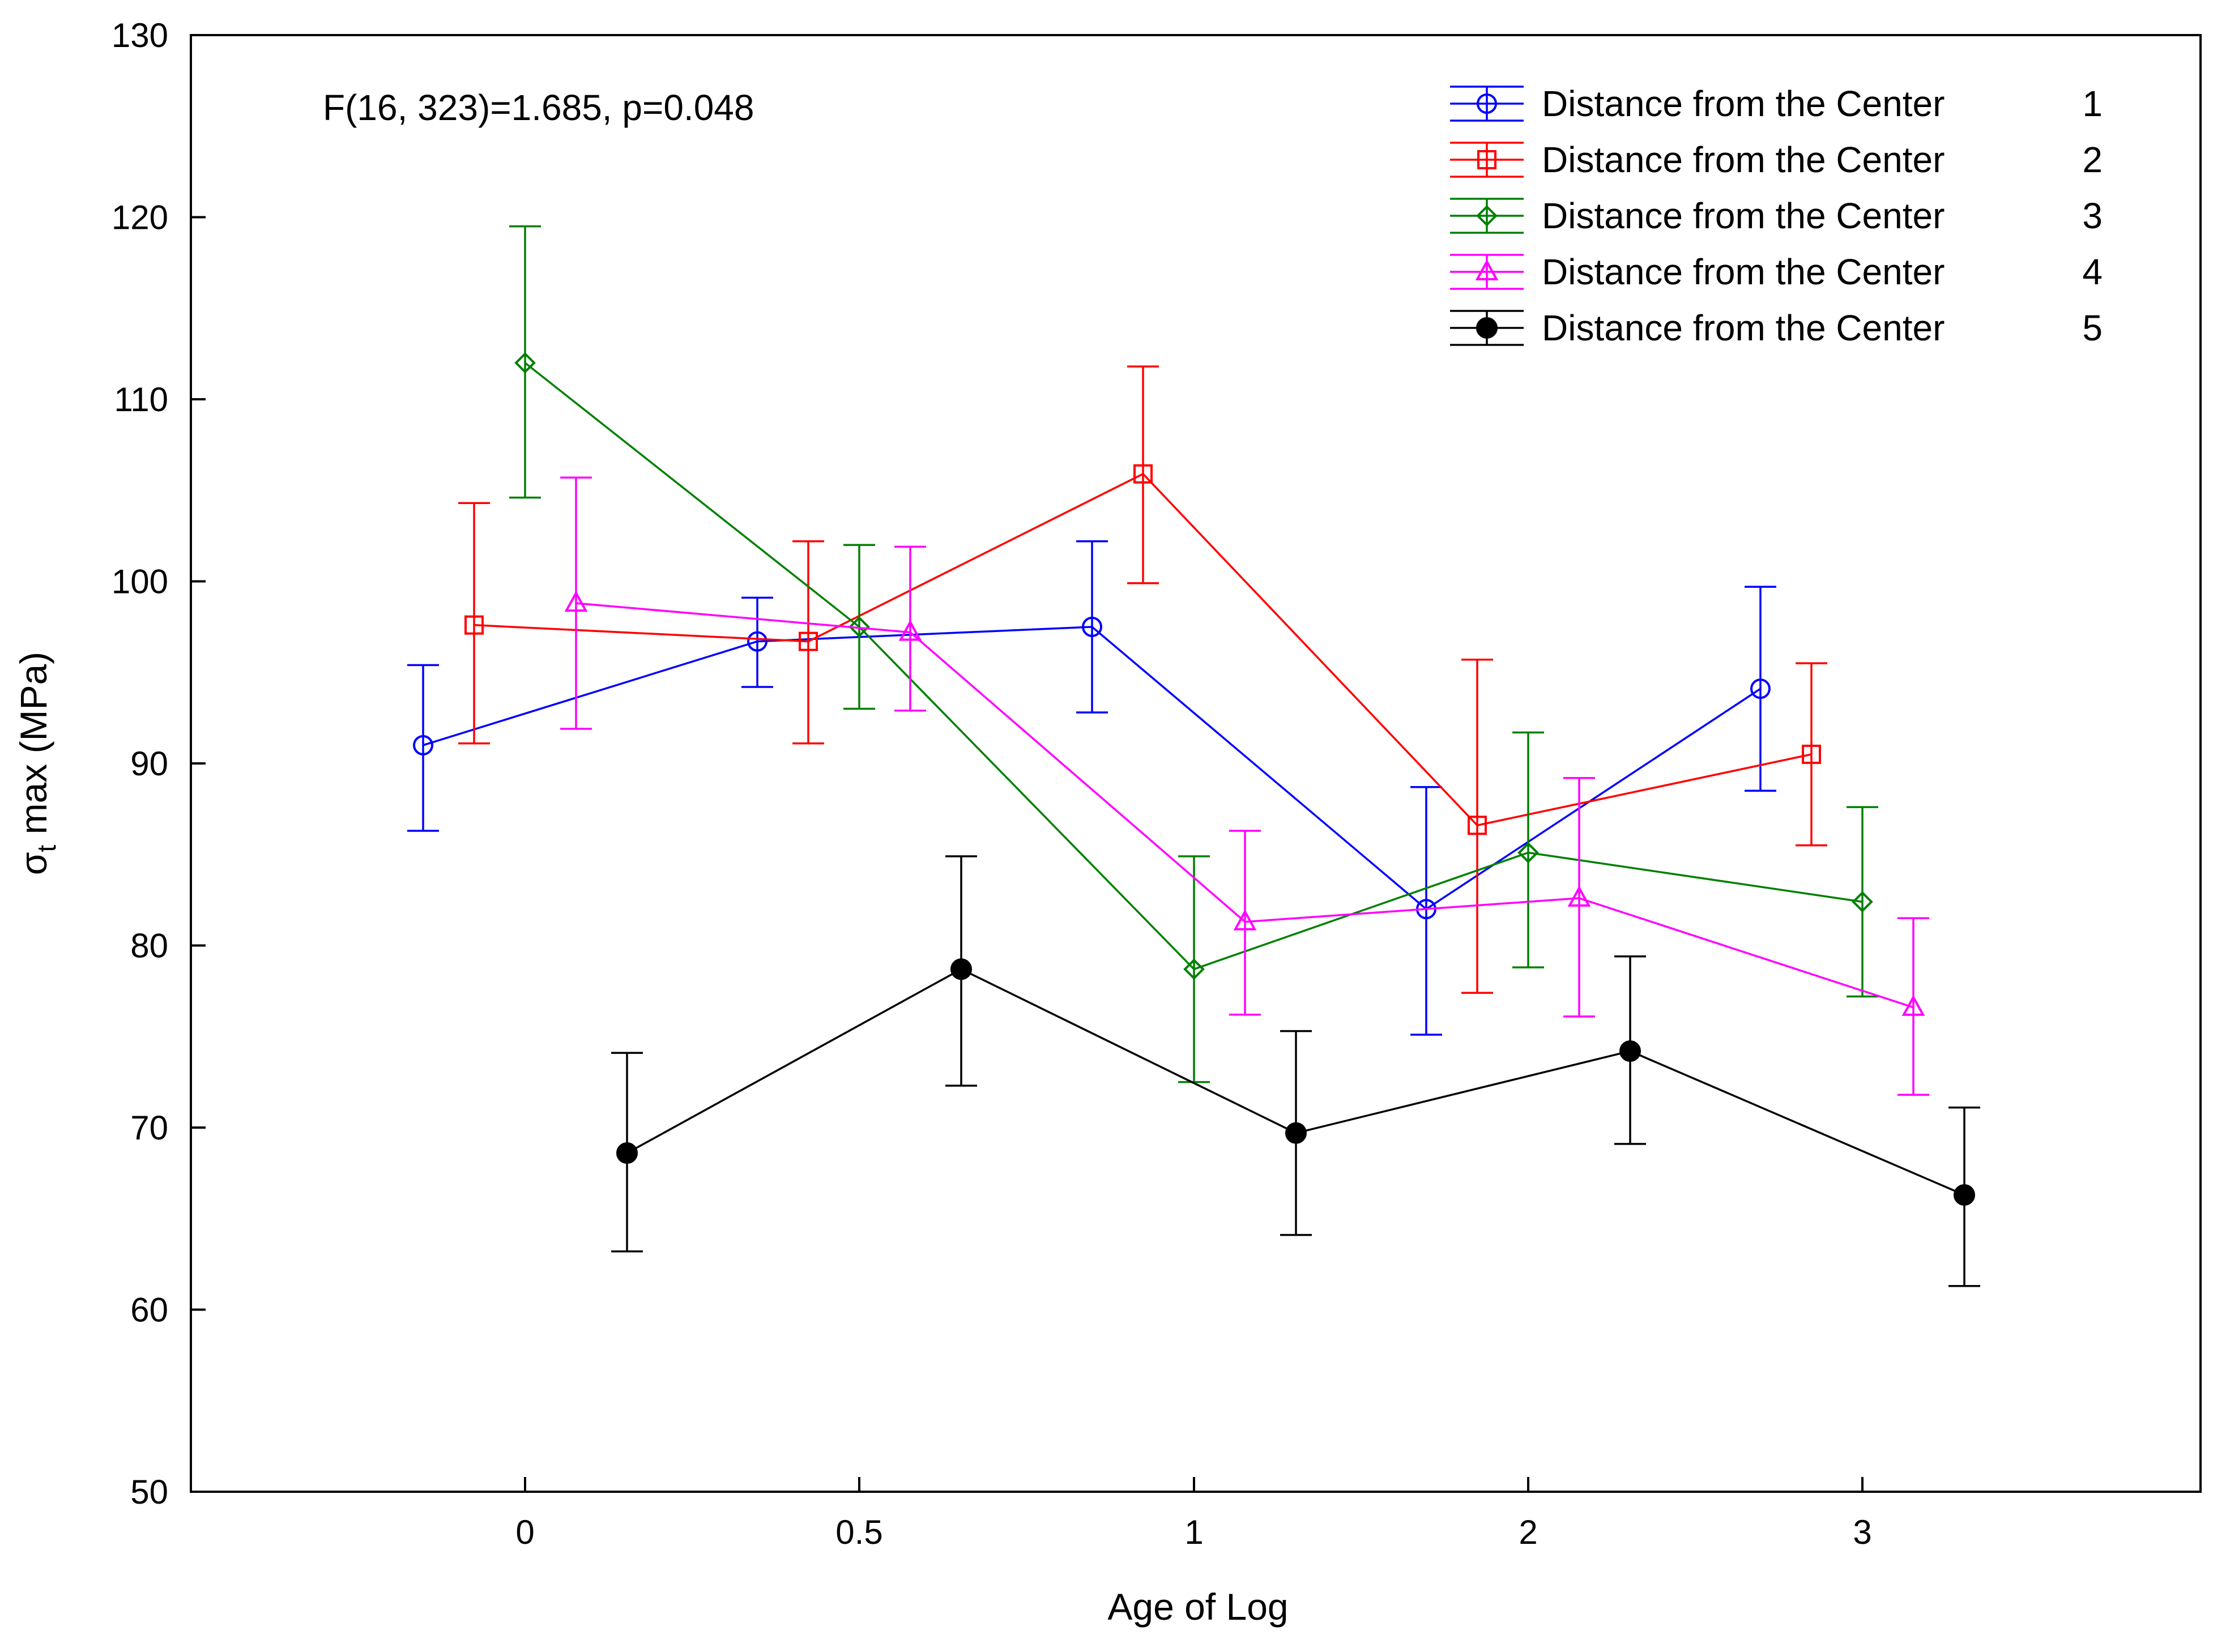 Image resolution: width=2213 pixels, height=1652 pixels. What do you see at coordinates (524, 1532) in the screenshot?
I see `x-tick-label: 0` at bounding box center [524, 1532].